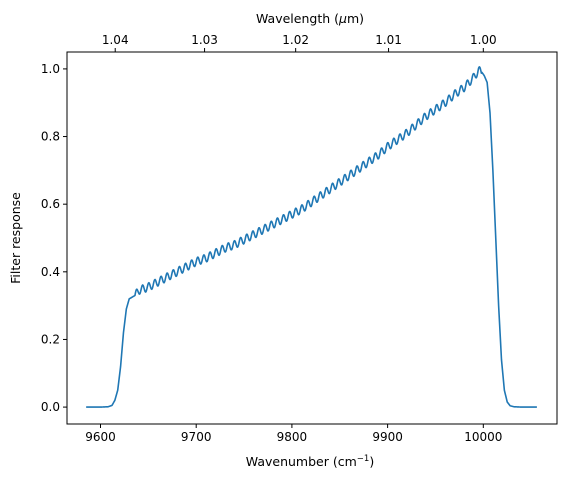  Describe the element at coordinates (301, 461) in the screenshot. I see `x-axis-label-text: Wavenumber (cm` at that location.